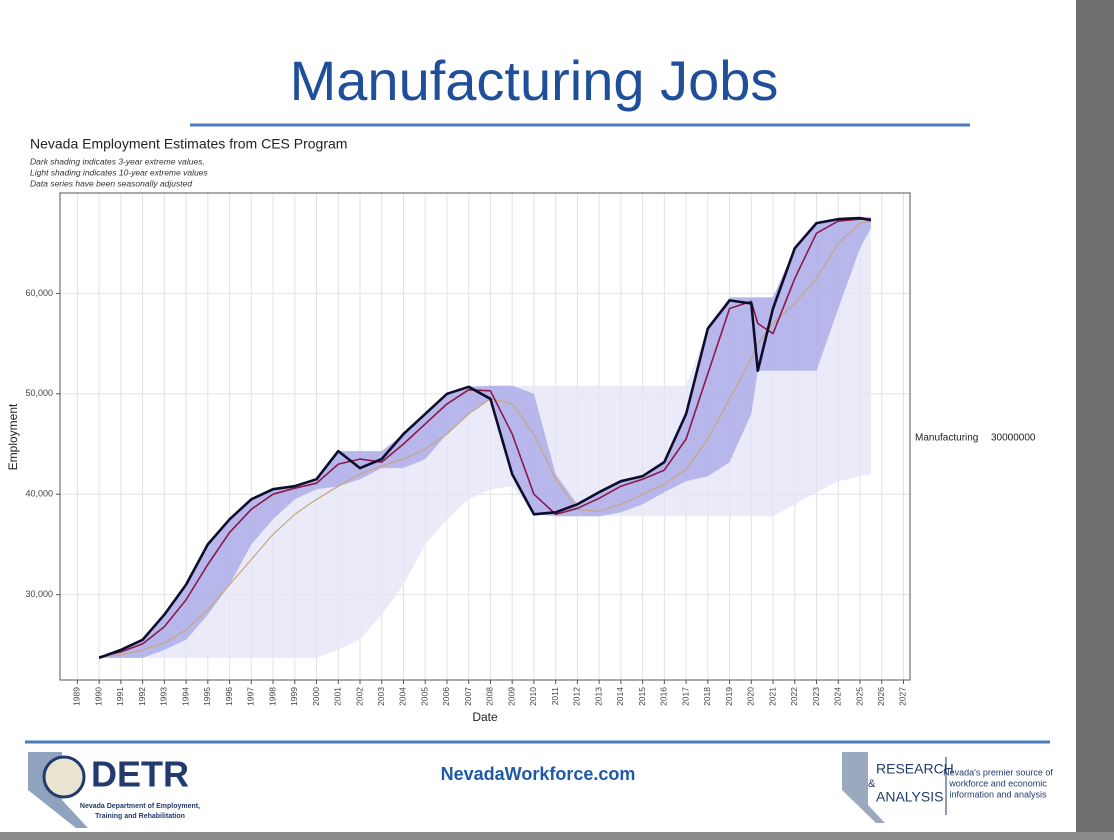 The height and width of the screenshot is (840, 1114). Describe the element at coordinates (403, 696) in the screenshot. I see `x-tick-label: 2004` at that location.